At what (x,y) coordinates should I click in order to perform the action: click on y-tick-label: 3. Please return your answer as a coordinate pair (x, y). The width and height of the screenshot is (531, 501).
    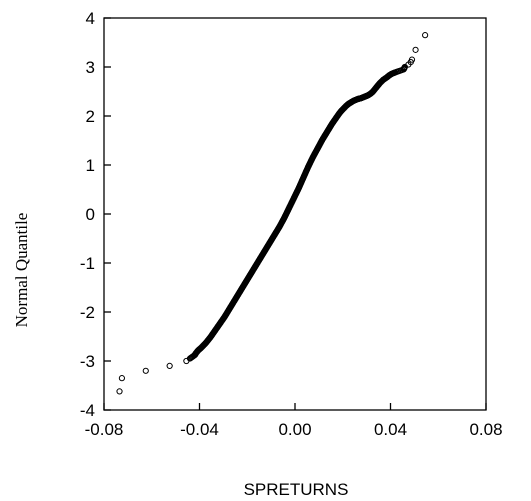
    Looking at the image, I should click on (90, 67).